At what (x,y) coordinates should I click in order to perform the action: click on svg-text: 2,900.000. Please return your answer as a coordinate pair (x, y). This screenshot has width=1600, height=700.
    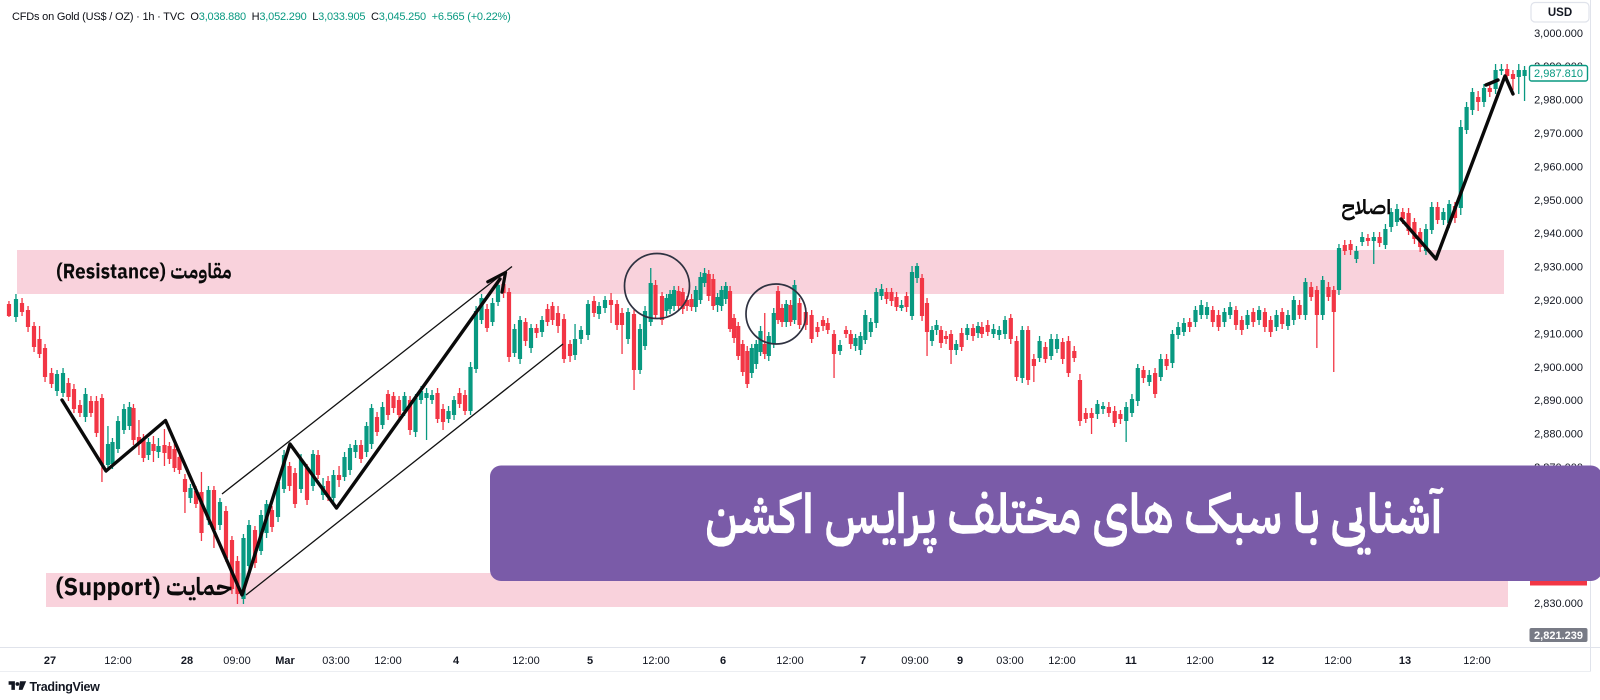
    Looking at the image, I should click on (1558, 368).